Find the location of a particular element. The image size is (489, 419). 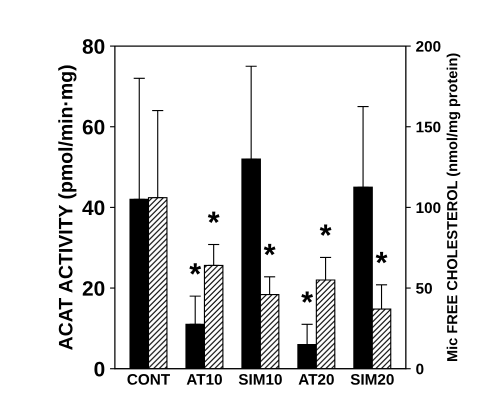

y2-tick-label: 150 is located at coordinates (428, 127).